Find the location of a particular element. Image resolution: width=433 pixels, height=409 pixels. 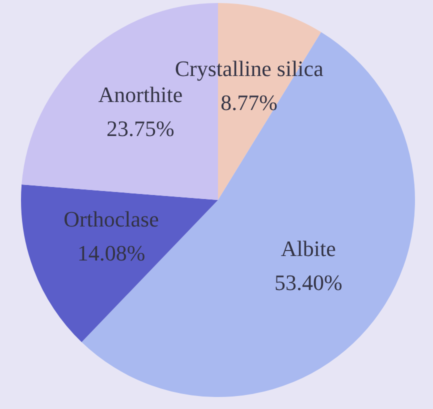

data-label: 14.08% is located at coordinates (111, 253).